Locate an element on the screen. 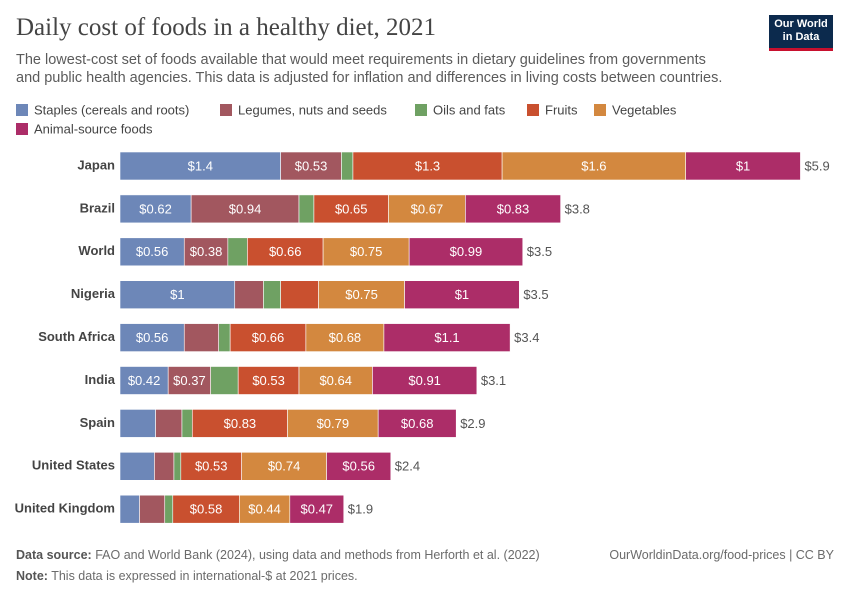 The height and width of the screenshot is (600, 850). category-label: Spain is located at coordinates (97, 422).